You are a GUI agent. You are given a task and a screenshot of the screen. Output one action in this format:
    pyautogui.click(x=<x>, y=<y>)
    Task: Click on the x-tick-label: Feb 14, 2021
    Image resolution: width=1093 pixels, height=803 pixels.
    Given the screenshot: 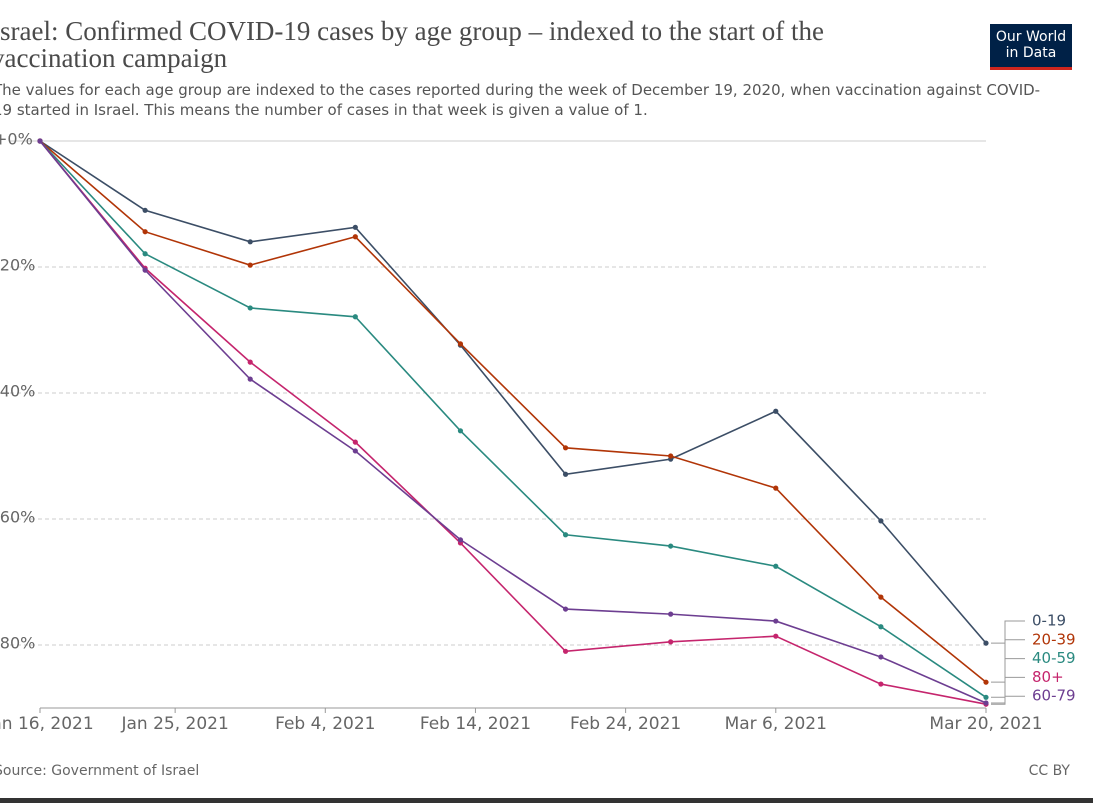 What is the action you would take?
    pyautogui.click(x=475, y=724)
    